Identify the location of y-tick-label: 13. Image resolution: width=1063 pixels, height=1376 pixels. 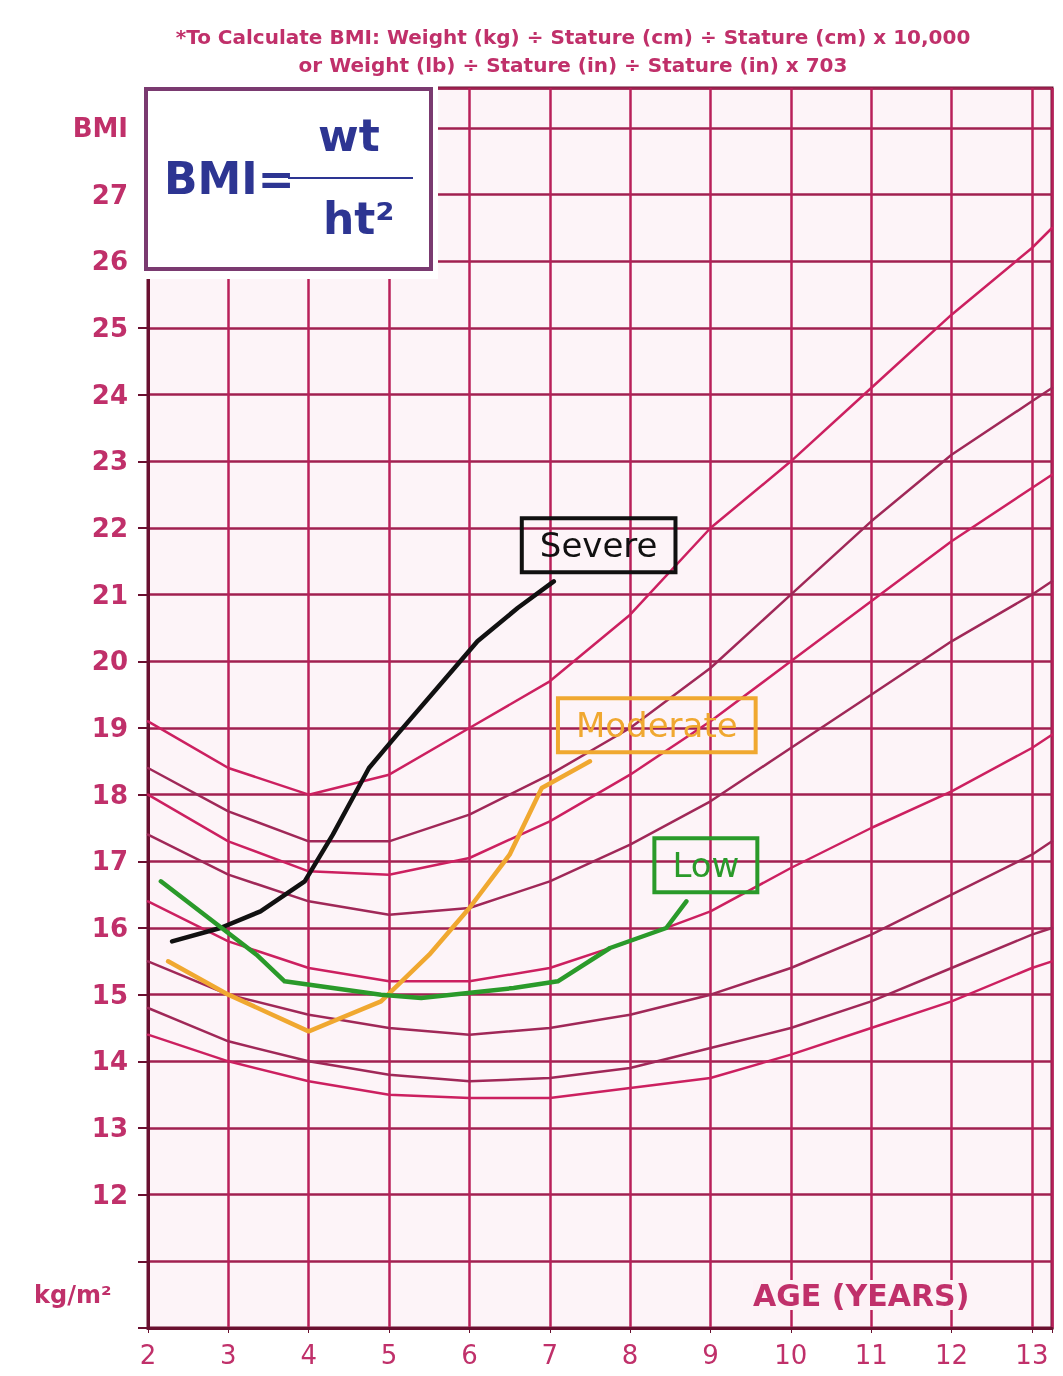
(109, 1128).